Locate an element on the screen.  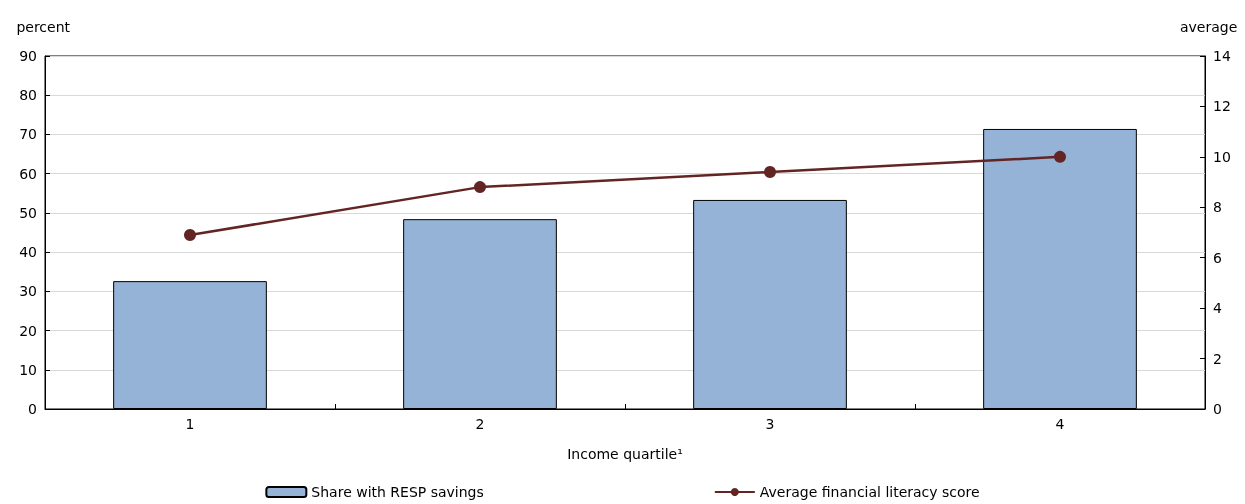
x-tick-label: 3 is located at coordinates (770, 424).